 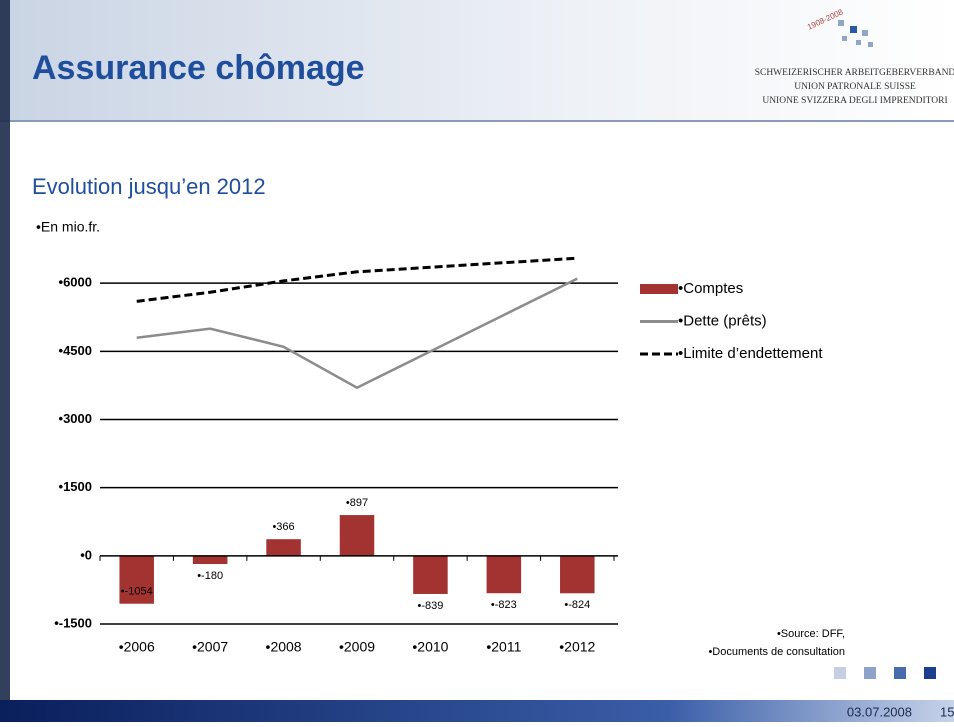 What do you see at coordinates (854, 101) in the screenshot?
I see `logo-line: UNIONE SVIZZERA DEGLI IMPRENDITORI` at bounding box center [854, 101].